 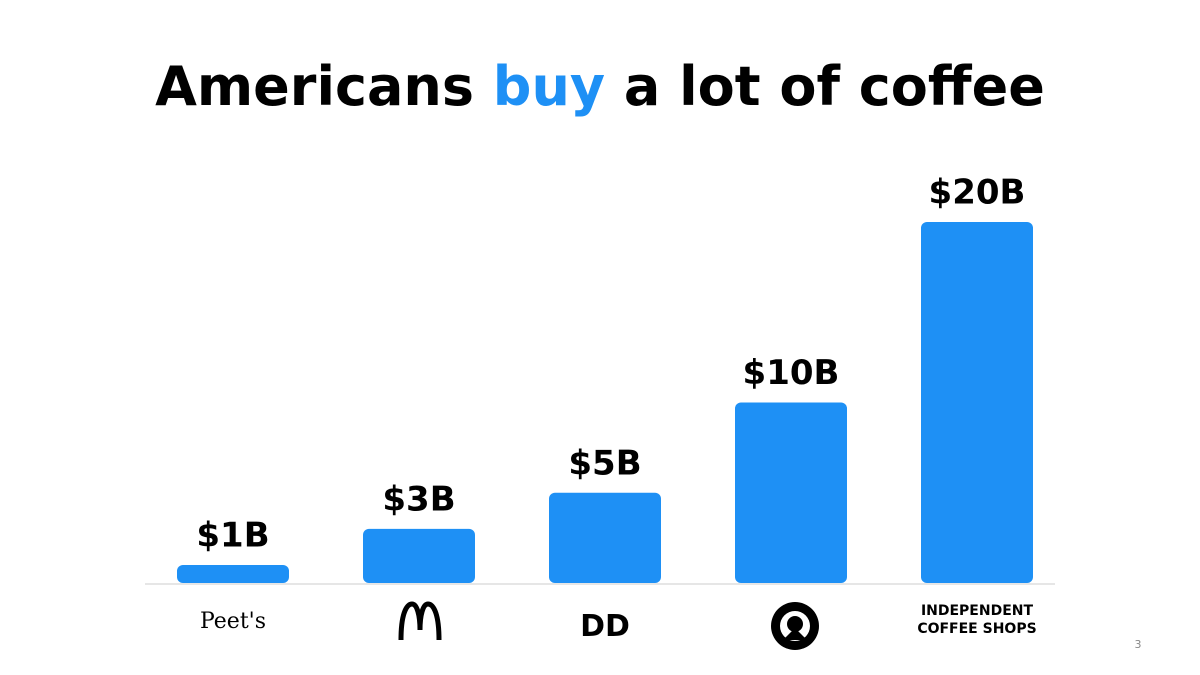 I want to click on chart-title: Americans buy a lot of coffee, so click(x=600, y=86).